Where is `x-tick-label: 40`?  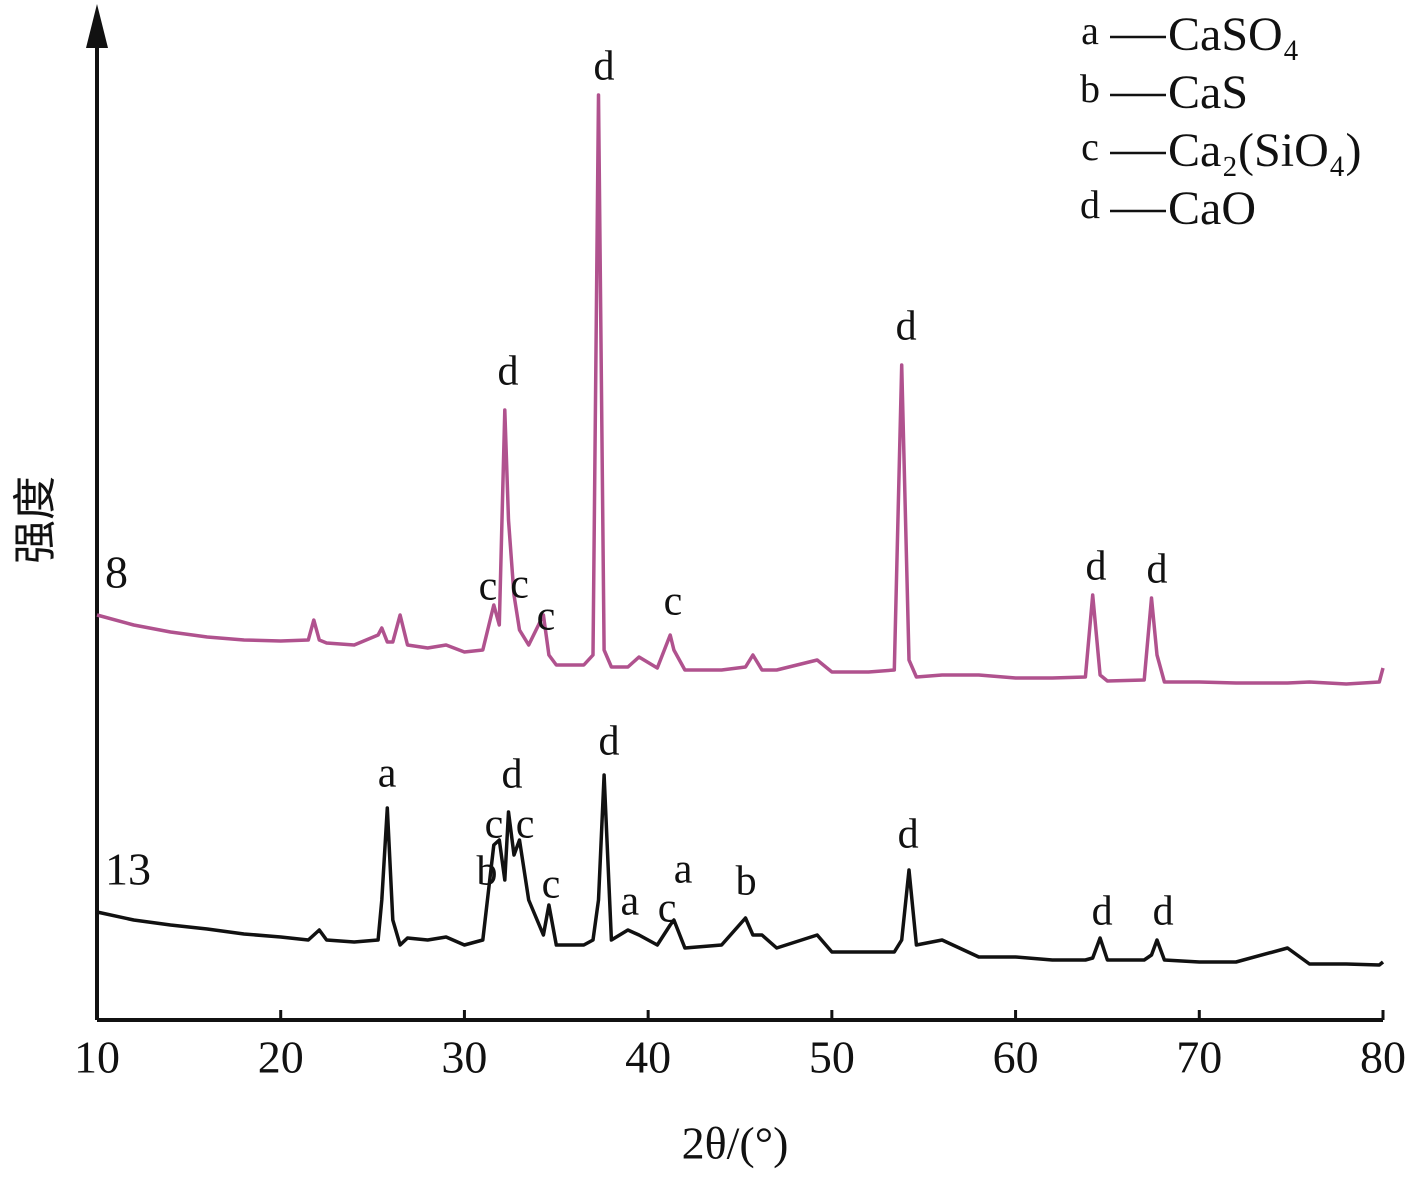 x-tick-label: 40 is located at coordinates (648, 1057).